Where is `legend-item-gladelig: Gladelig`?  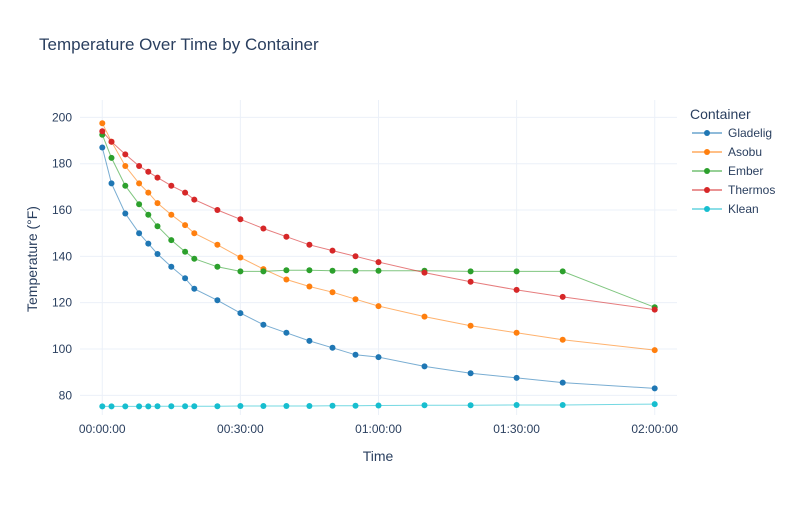
legend-item-gladelig: Gladelig is located at coordinates (732, 133).